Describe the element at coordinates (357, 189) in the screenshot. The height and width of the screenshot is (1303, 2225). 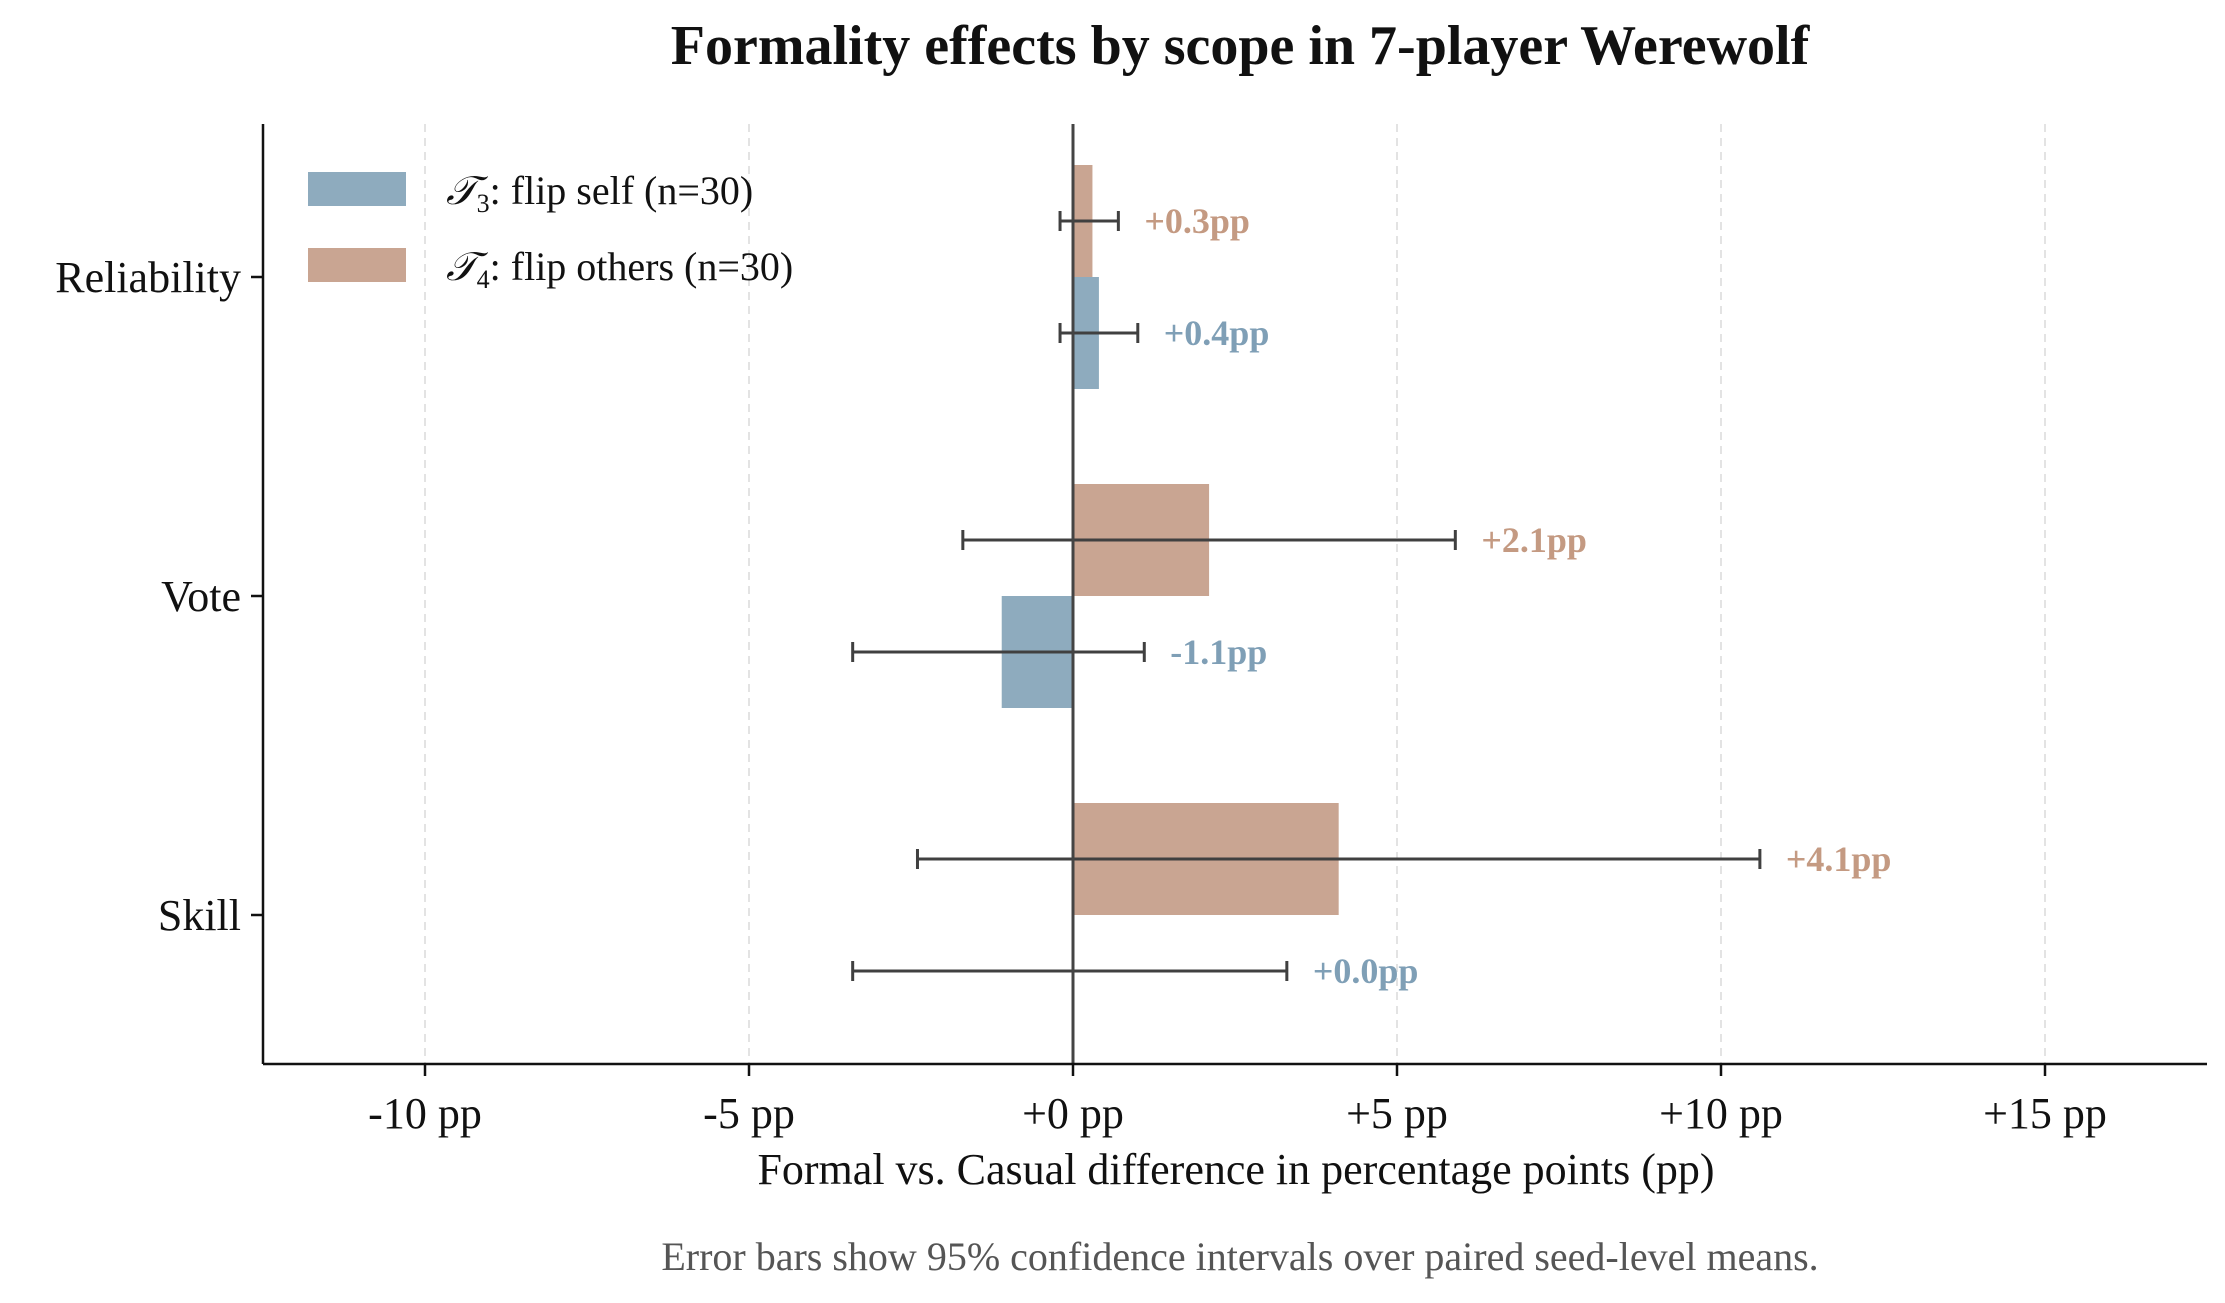
I see `legend-swatch-t3` at that location.